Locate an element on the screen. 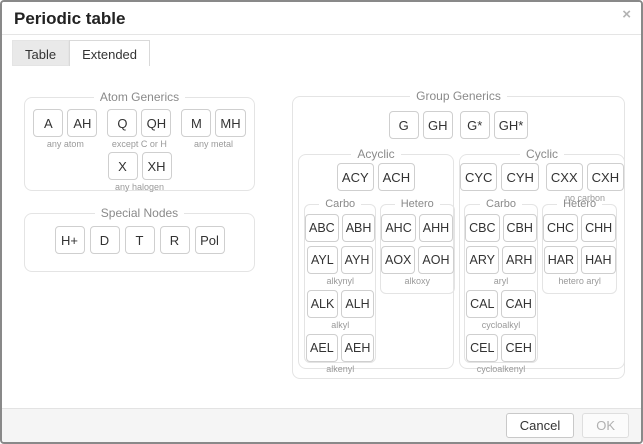  btn-t: T is located at coordinates (139, 240).